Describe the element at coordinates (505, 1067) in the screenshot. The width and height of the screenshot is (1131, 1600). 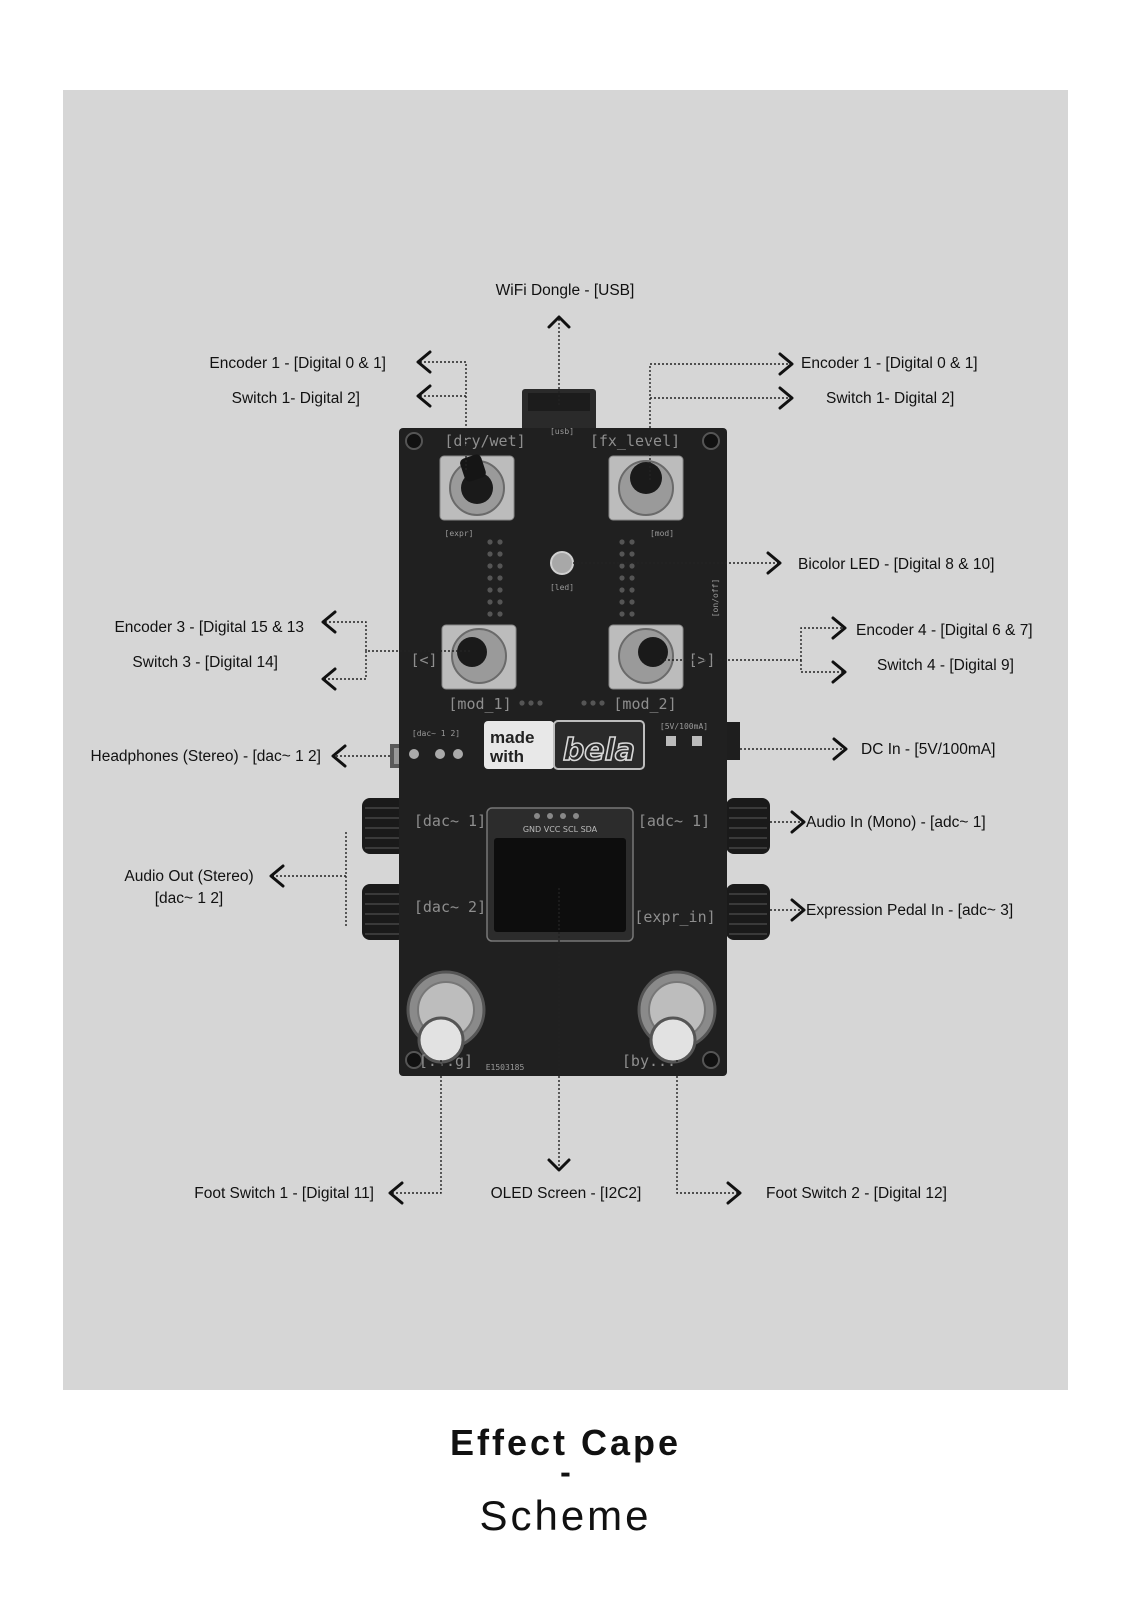
I see `silk-serial: E1503185` at that location.